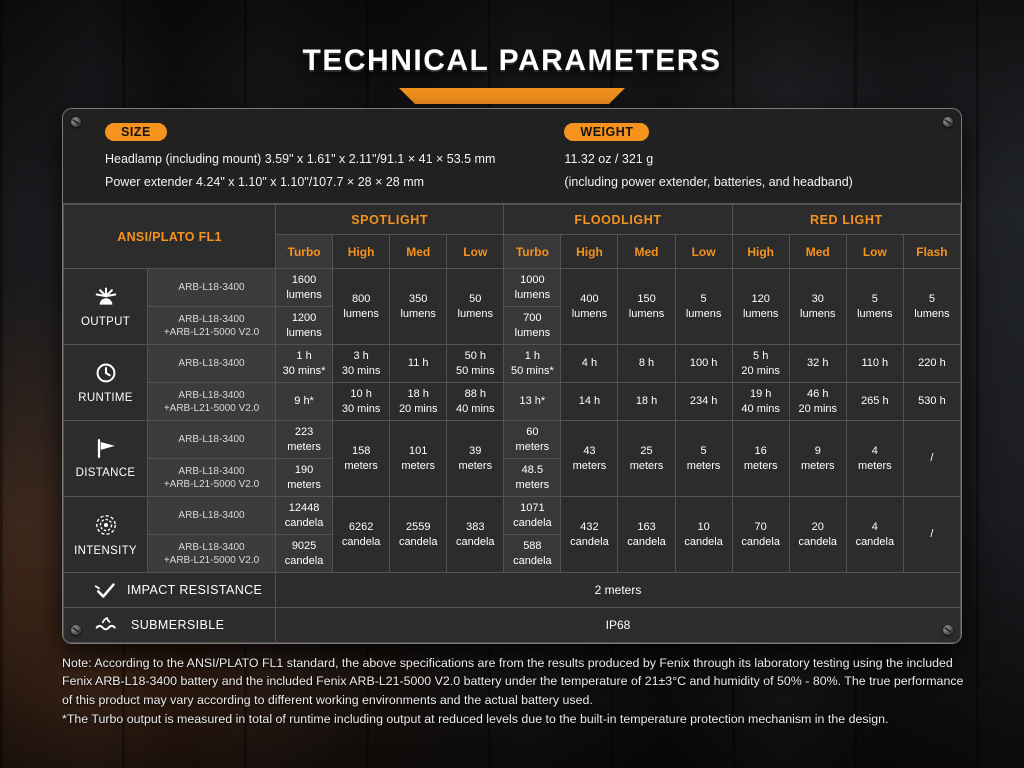  What do you see at coordinates (760, 458) in the screenshot?
I see `spec-cell: 16 meters` at bounding box center [760, 458].